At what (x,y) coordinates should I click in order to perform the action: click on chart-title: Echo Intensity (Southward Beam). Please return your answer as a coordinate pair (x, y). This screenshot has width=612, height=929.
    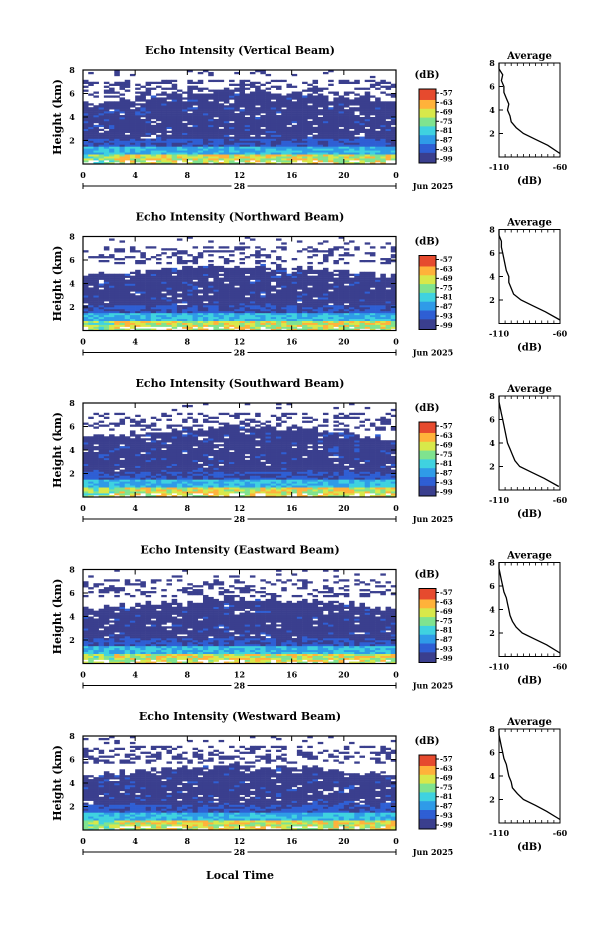
    Looking at the image, I should click on (240, 383).